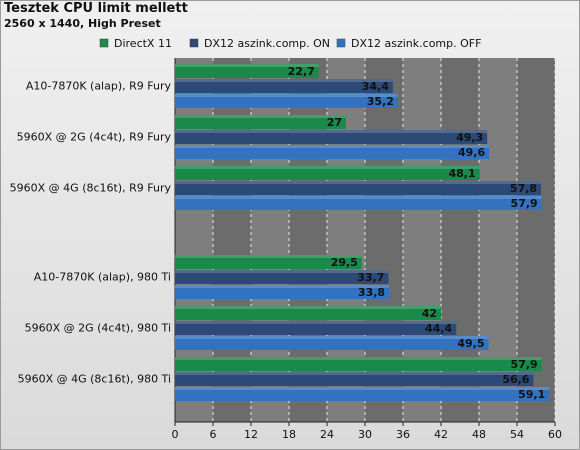 The height and width of the screenshot is (450, 580). Describe the element at coordinates (251, 434) in the screenshot. I see `x-tick-label: 12` at that location.